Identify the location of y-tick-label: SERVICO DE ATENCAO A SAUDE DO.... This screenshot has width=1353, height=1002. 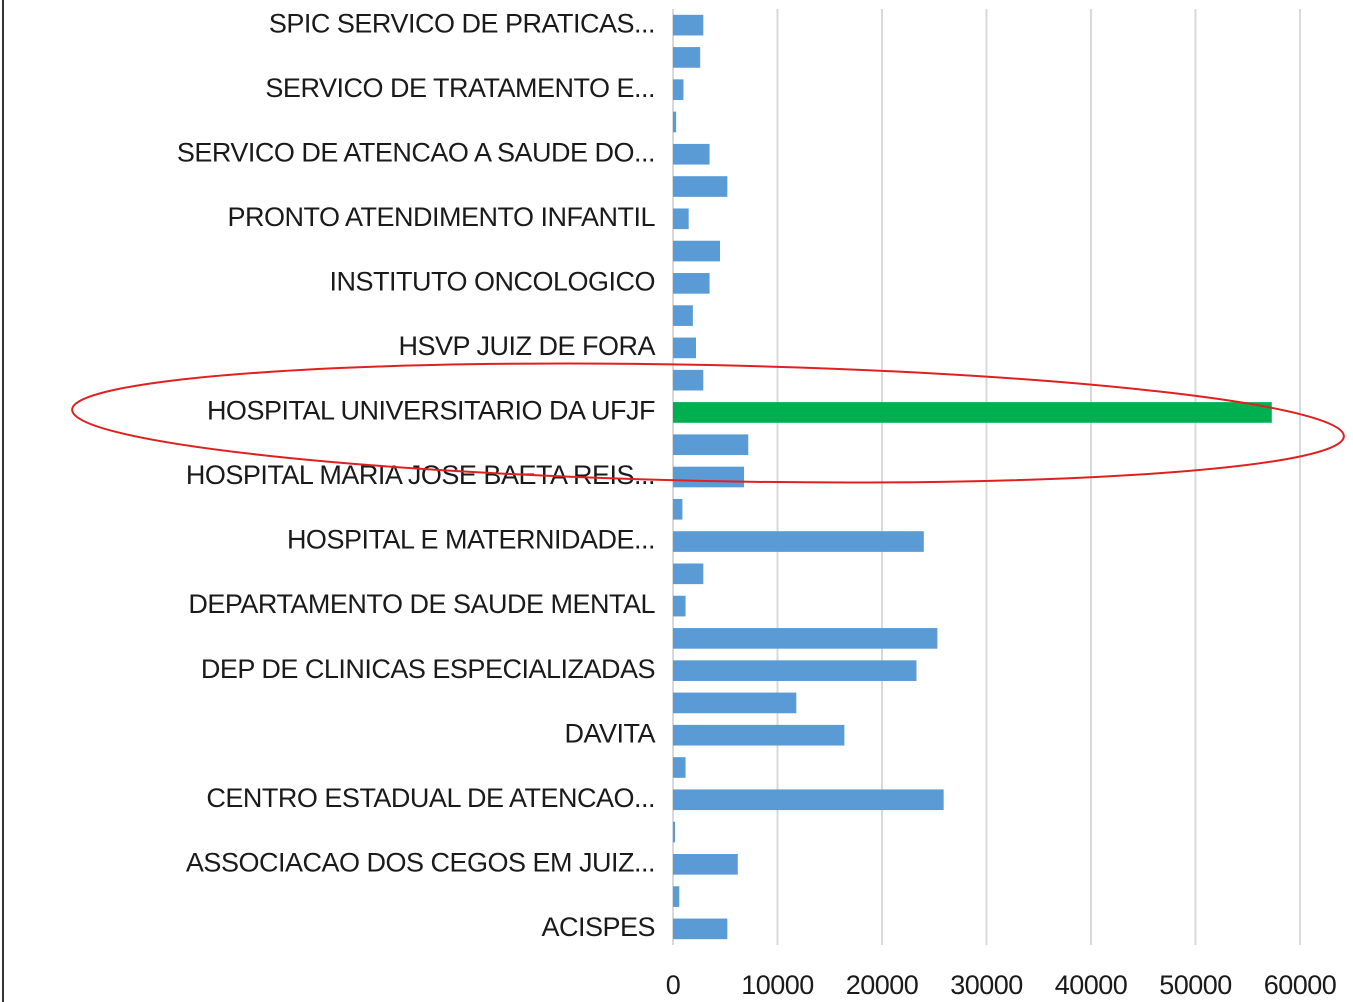
(416, 152).